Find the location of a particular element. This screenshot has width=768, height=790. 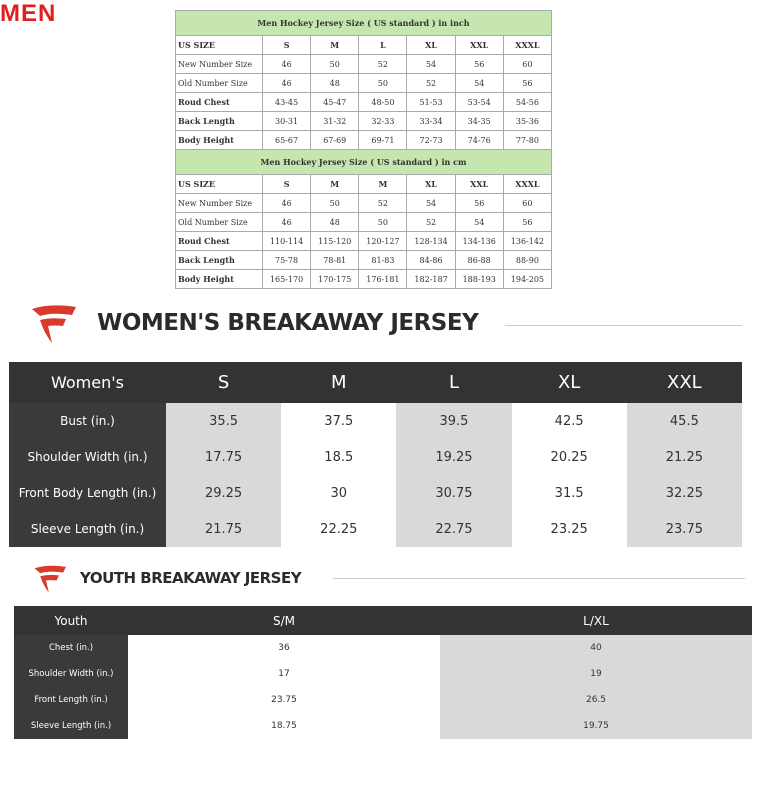

table-cell: 30-31 is located at coordinates (286, 121).